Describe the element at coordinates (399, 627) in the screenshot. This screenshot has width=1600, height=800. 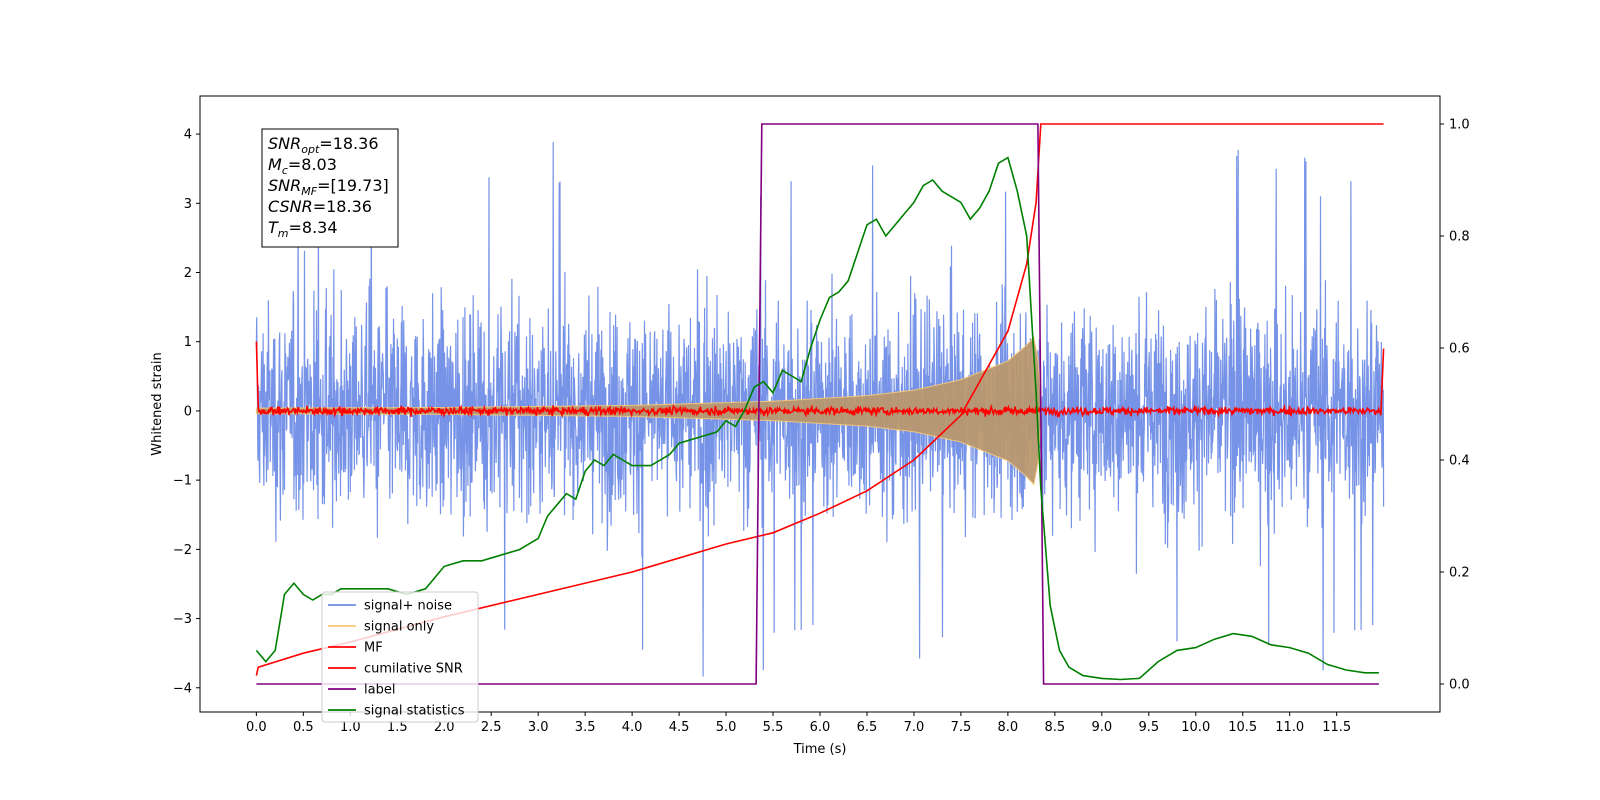
I see `legend-label: signal only` at that location.